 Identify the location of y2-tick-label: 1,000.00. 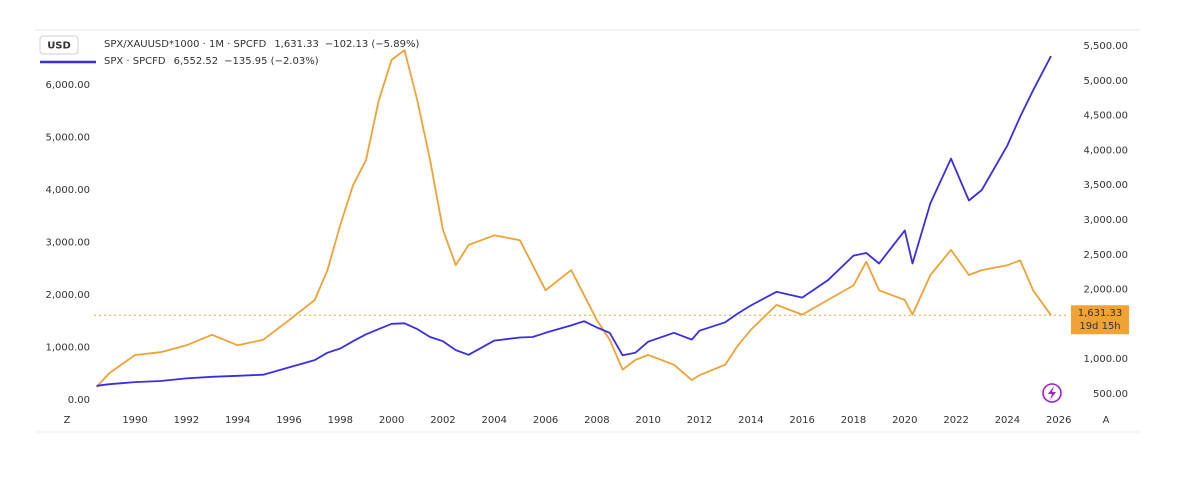
(1105, 359).